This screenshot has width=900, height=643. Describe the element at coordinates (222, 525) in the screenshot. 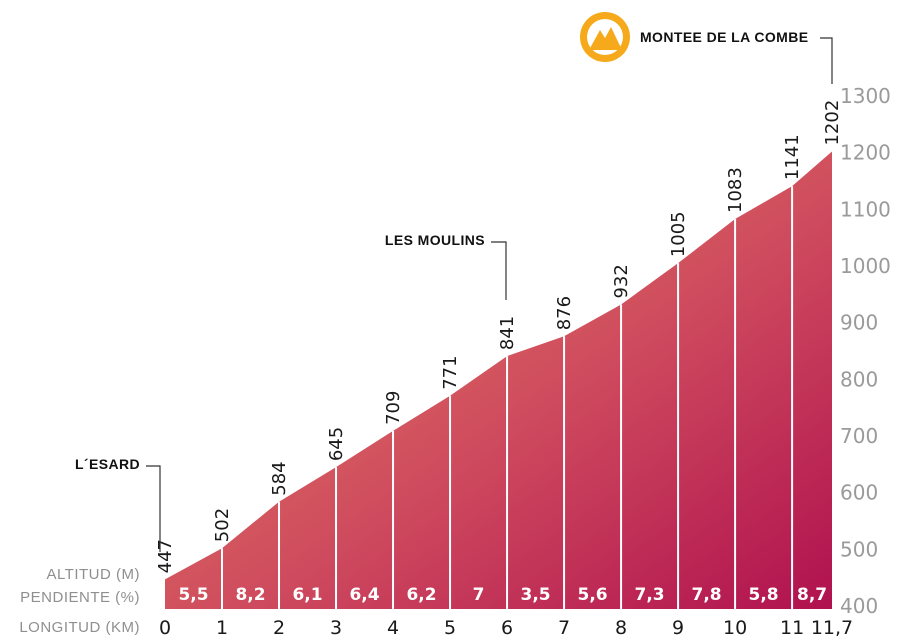

I see `altitude-label: 502` at that location.